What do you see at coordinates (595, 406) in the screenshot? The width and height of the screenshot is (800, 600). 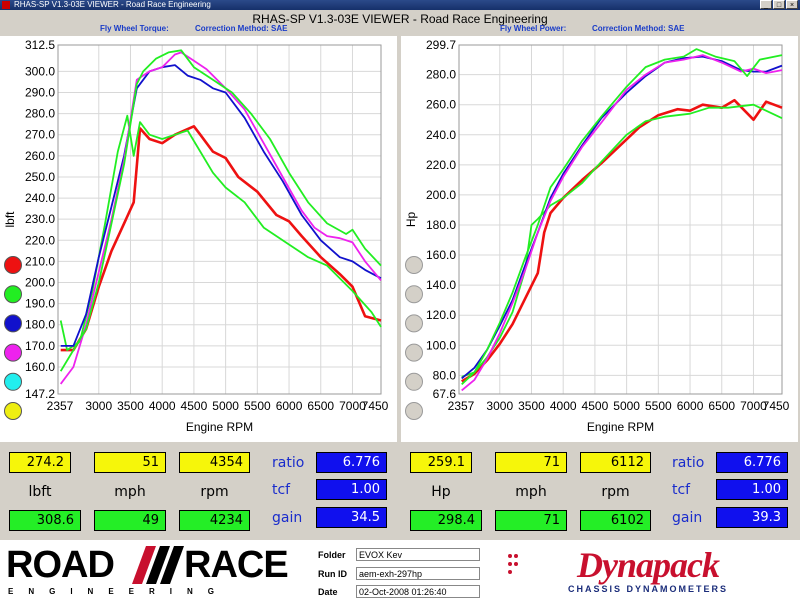 I see `x-tick-label: 4500` at bounding box center [595, 406].